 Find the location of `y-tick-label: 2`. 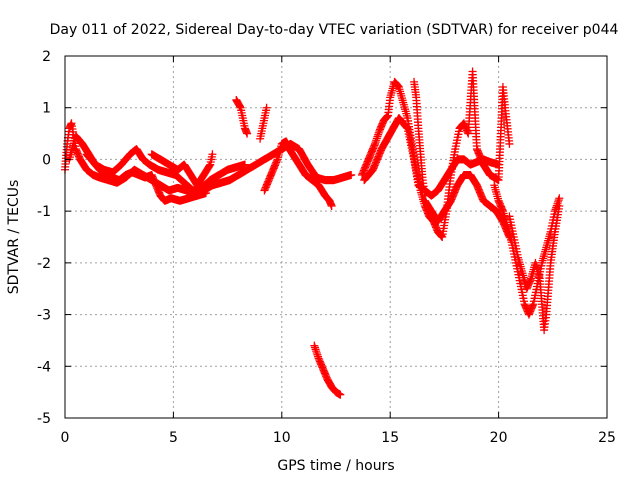

y-tick-label: 2 is located at coordinates (46, 57).